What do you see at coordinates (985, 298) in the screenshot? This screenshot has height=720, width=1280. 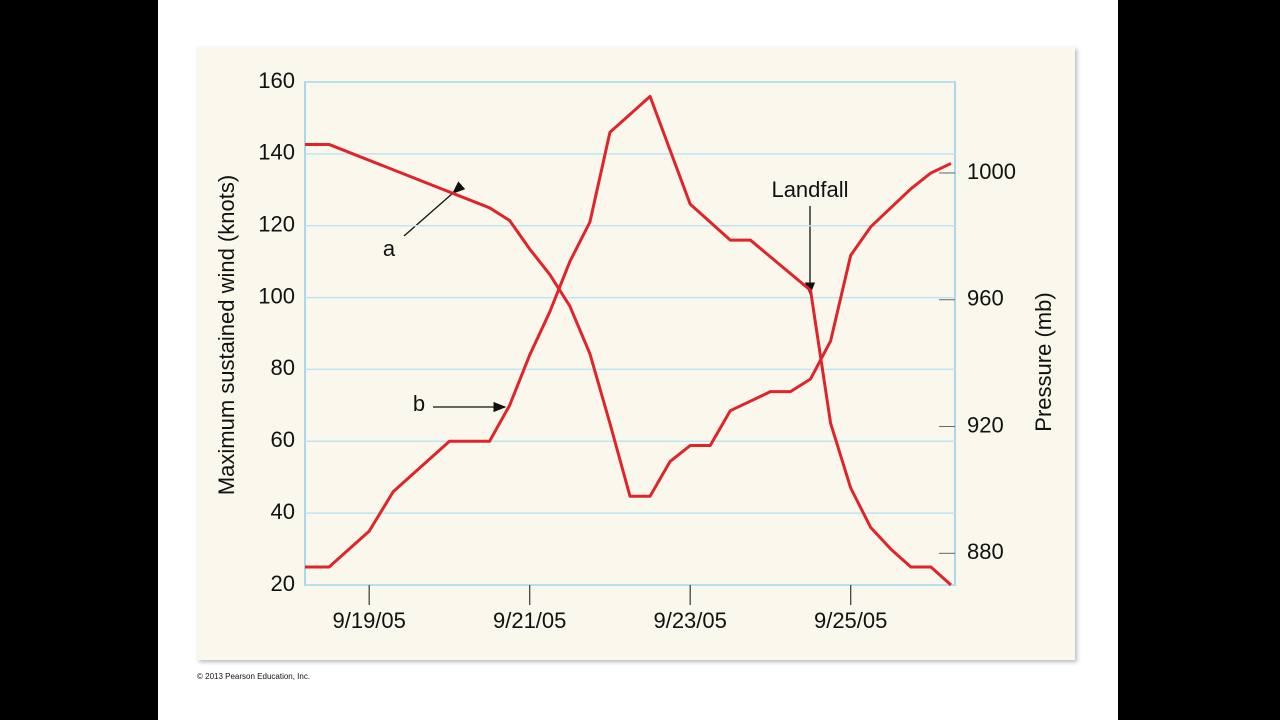 I see `y2-tick-label: 960` at bounding box center [985, 298].